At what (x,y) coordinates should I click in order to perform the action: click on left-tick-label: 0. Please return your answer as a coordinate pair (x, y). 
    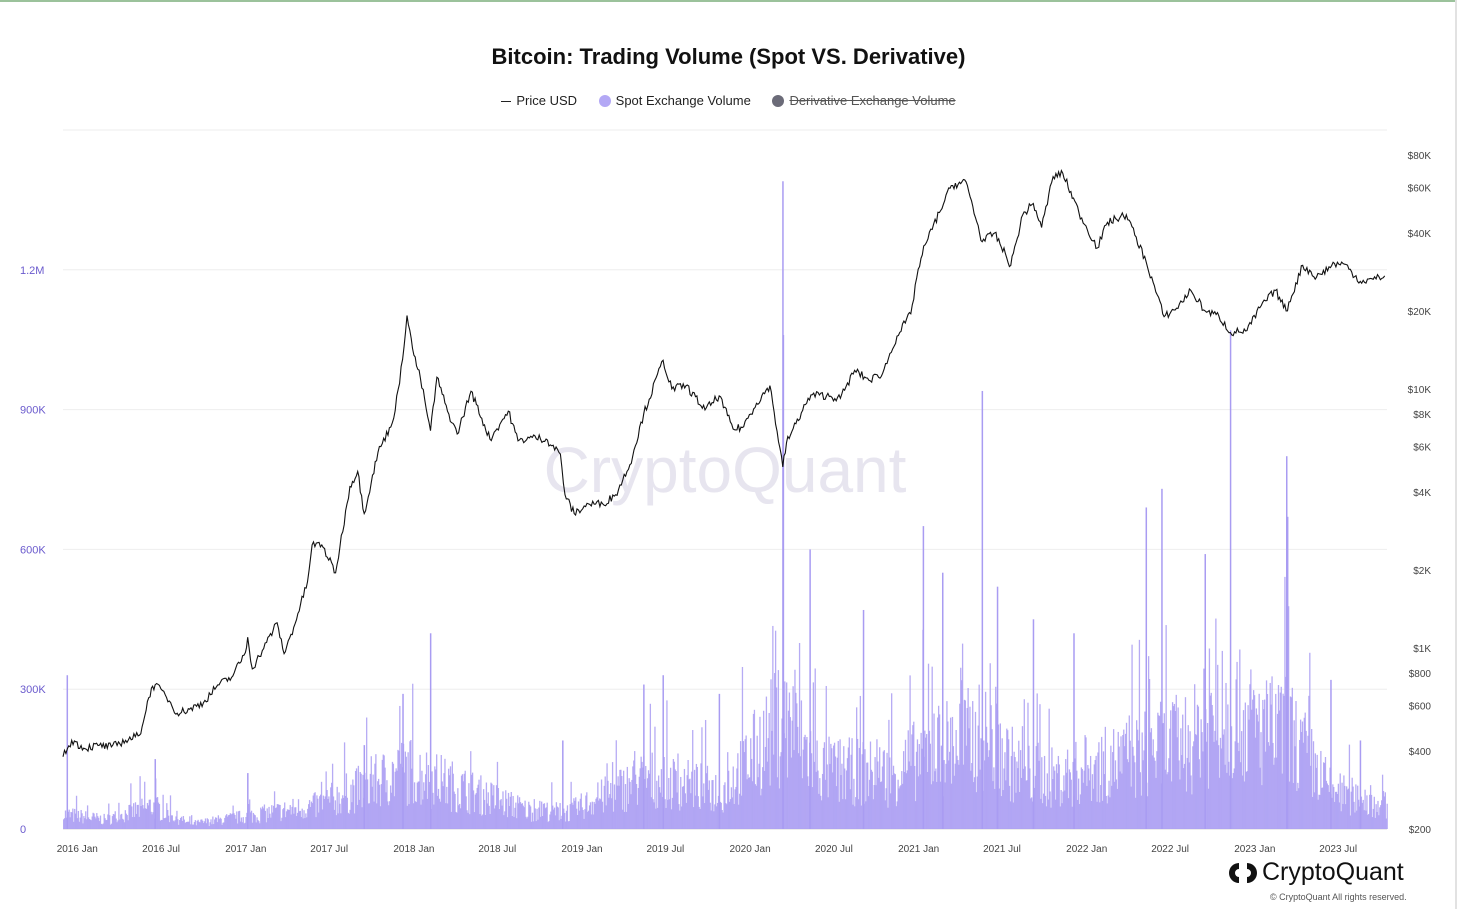
    Looking at the image, I should click on (23, 830).